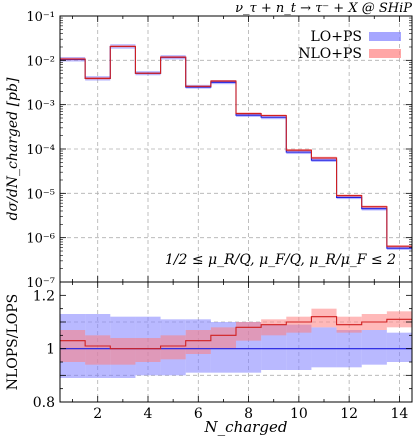  Describe the element at coordinates (97, 414) in the screenshot. I see `x-tick-label: 2` at that location.